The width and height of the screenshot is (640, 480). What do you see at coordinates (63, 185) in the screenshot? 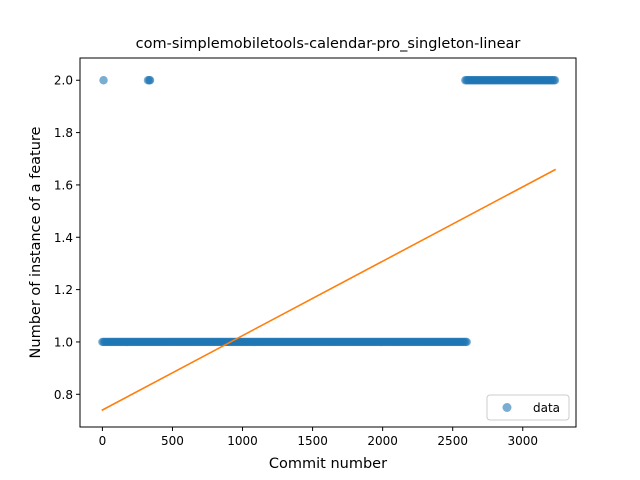
I see `y-tick-label: 1.6` at bounding box center [63, 185].